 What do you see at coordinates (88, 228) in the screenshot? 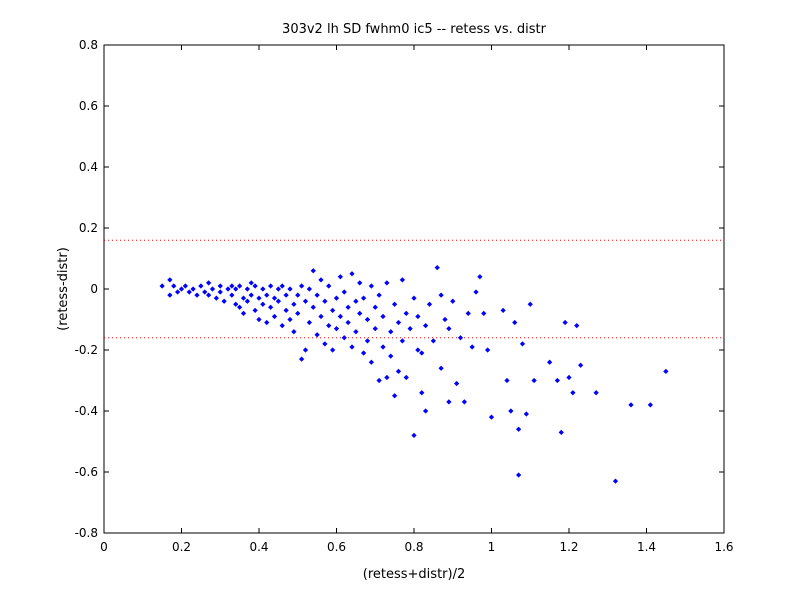
I see `y-tick-label: 0.2` at bounding box center [88, 228].